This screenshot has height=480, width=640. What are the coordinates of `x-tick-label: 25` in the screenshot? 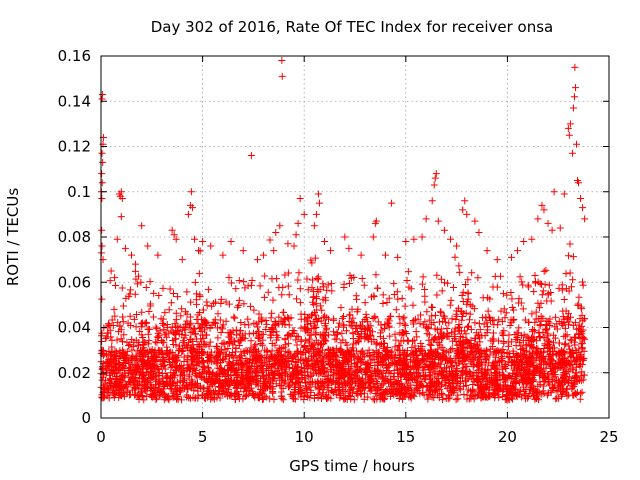 It's located at (608, 437).